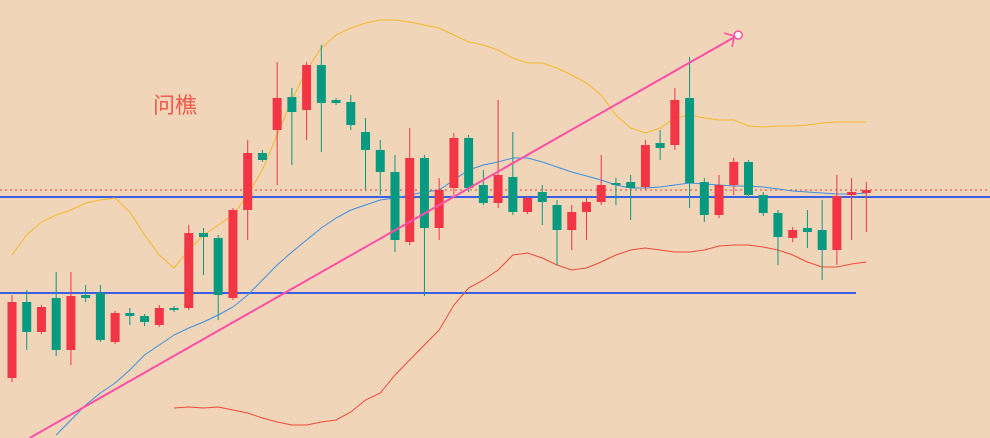 This screenshot has width=990, height=438. I want to click on chart-title: 问樵, so click(175, 106).